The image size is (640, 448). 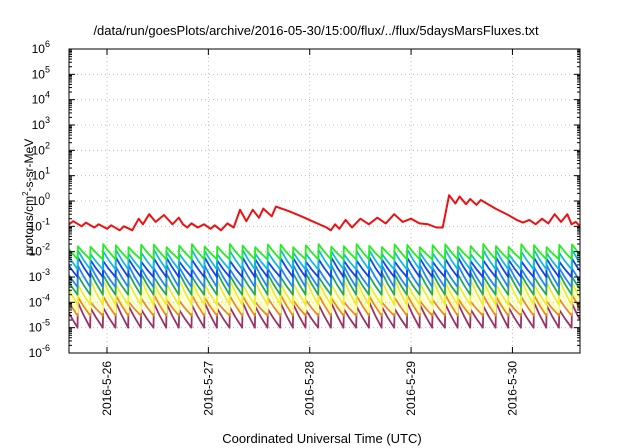 I want to click on y-tick-label: 10⁻⁵, so click(x=39, y=326).